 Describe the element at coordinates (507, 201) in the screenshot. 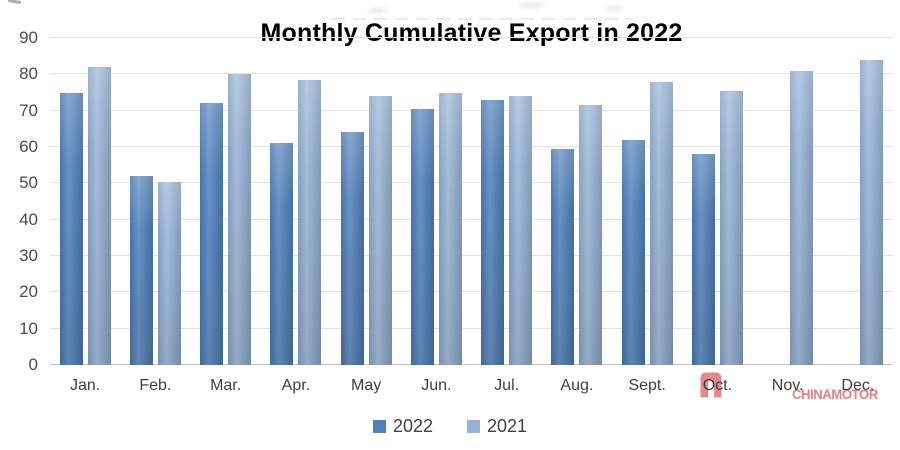

I see `bar-group-jul` at that location.